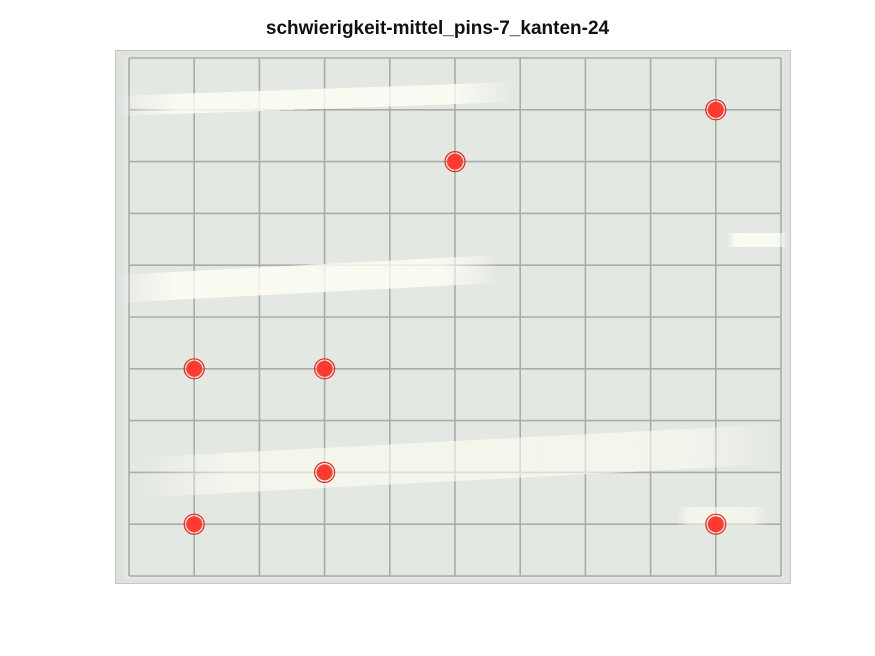 The width and height of the screenshot is (875, 656). Describe the element at coordinates (437, 28) in the screenshot. I see `figure-title: schwierigkeit-mittel_pins-7_kanten-24` at that location.